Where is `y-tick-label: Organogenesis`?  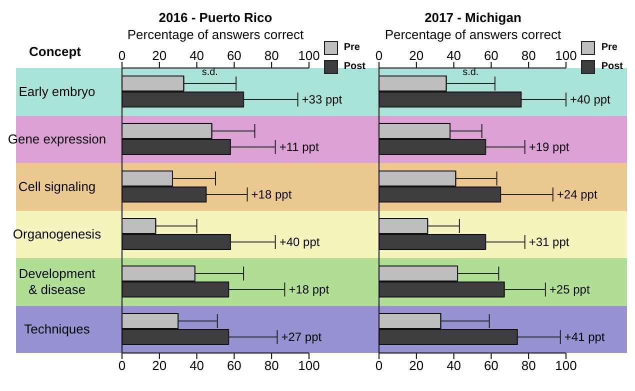 y-tick-label: Organogenesis is located at coordinates (57, 234).